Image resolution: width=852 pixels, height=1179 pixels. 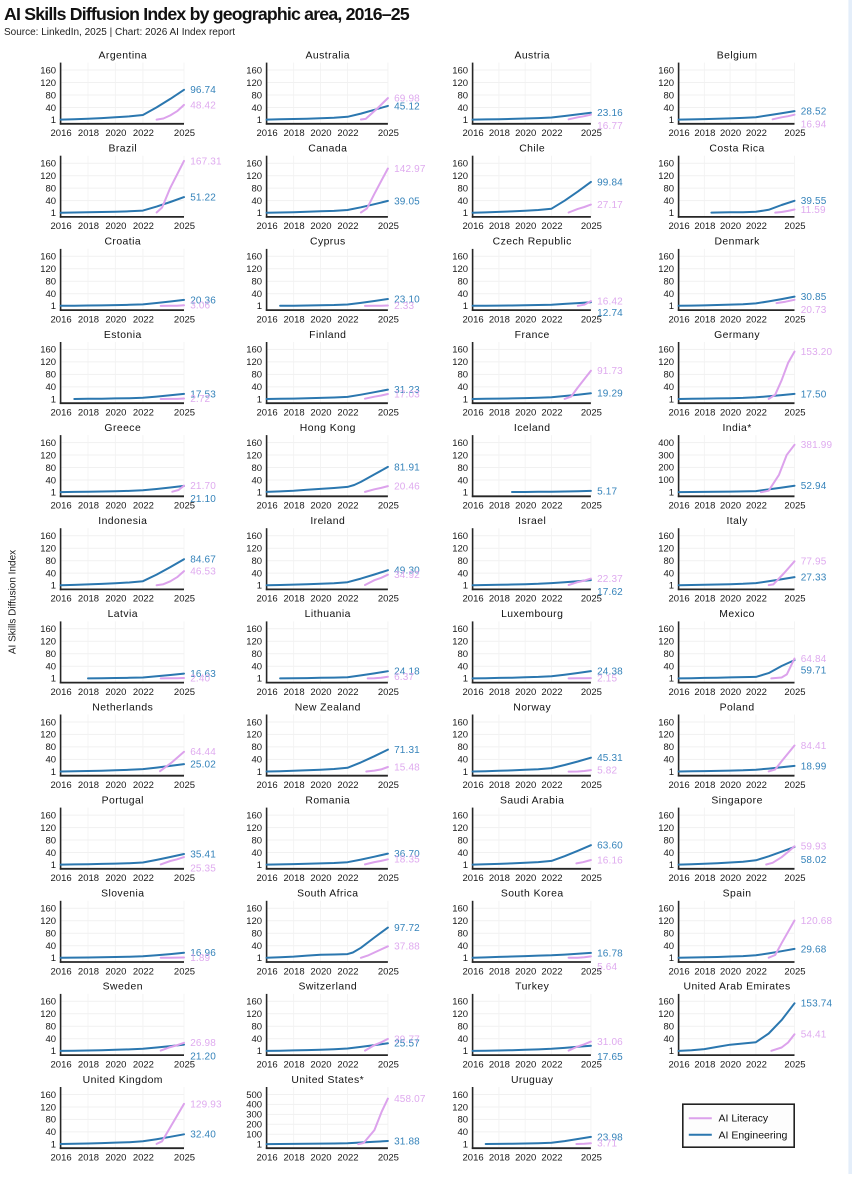 What do you see at coordinates (203, 1056) in the screenshot?
I see `svg-text: 21.20` at bounding box center [203, 1056].